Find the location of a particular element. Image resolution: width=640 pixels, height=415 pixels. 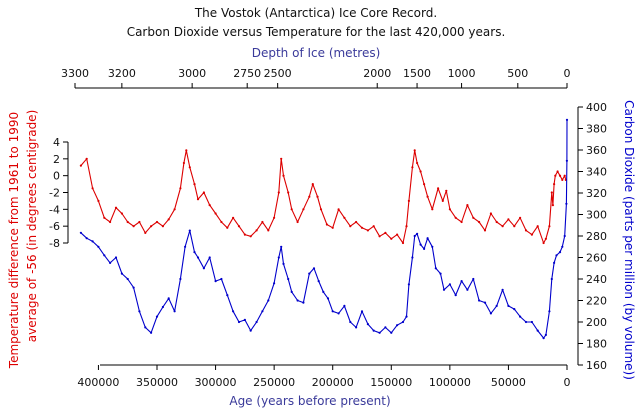

right-axis-tick-label: 180 is located at coordinates (596, 344).